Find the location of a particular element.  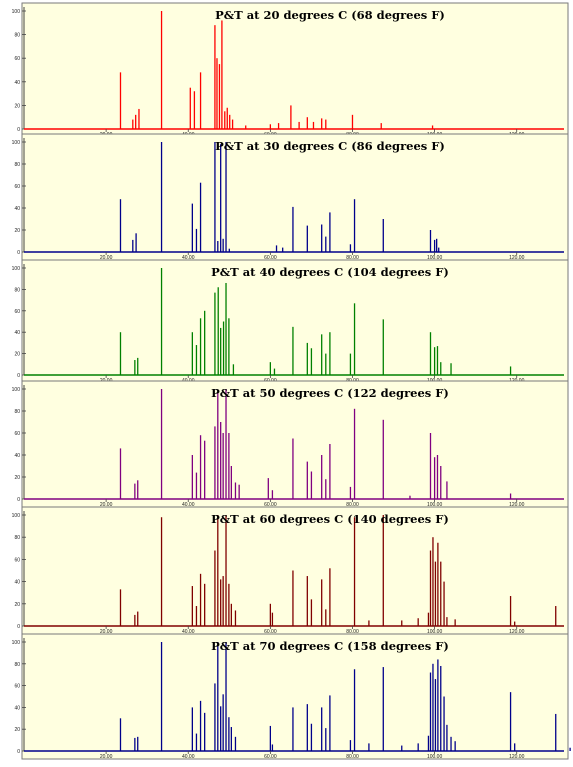

panel-title: P&T at 40 degrees C (104 degrees F) is located at coordinates (330, 272).